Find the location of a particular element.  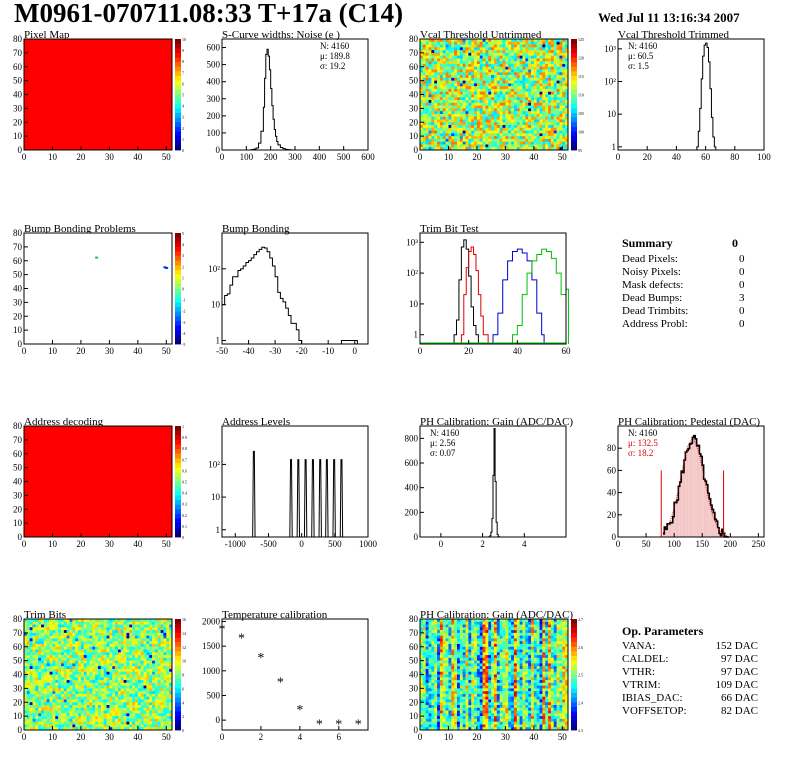

histogram-peak is located at coordinates (327, 498).